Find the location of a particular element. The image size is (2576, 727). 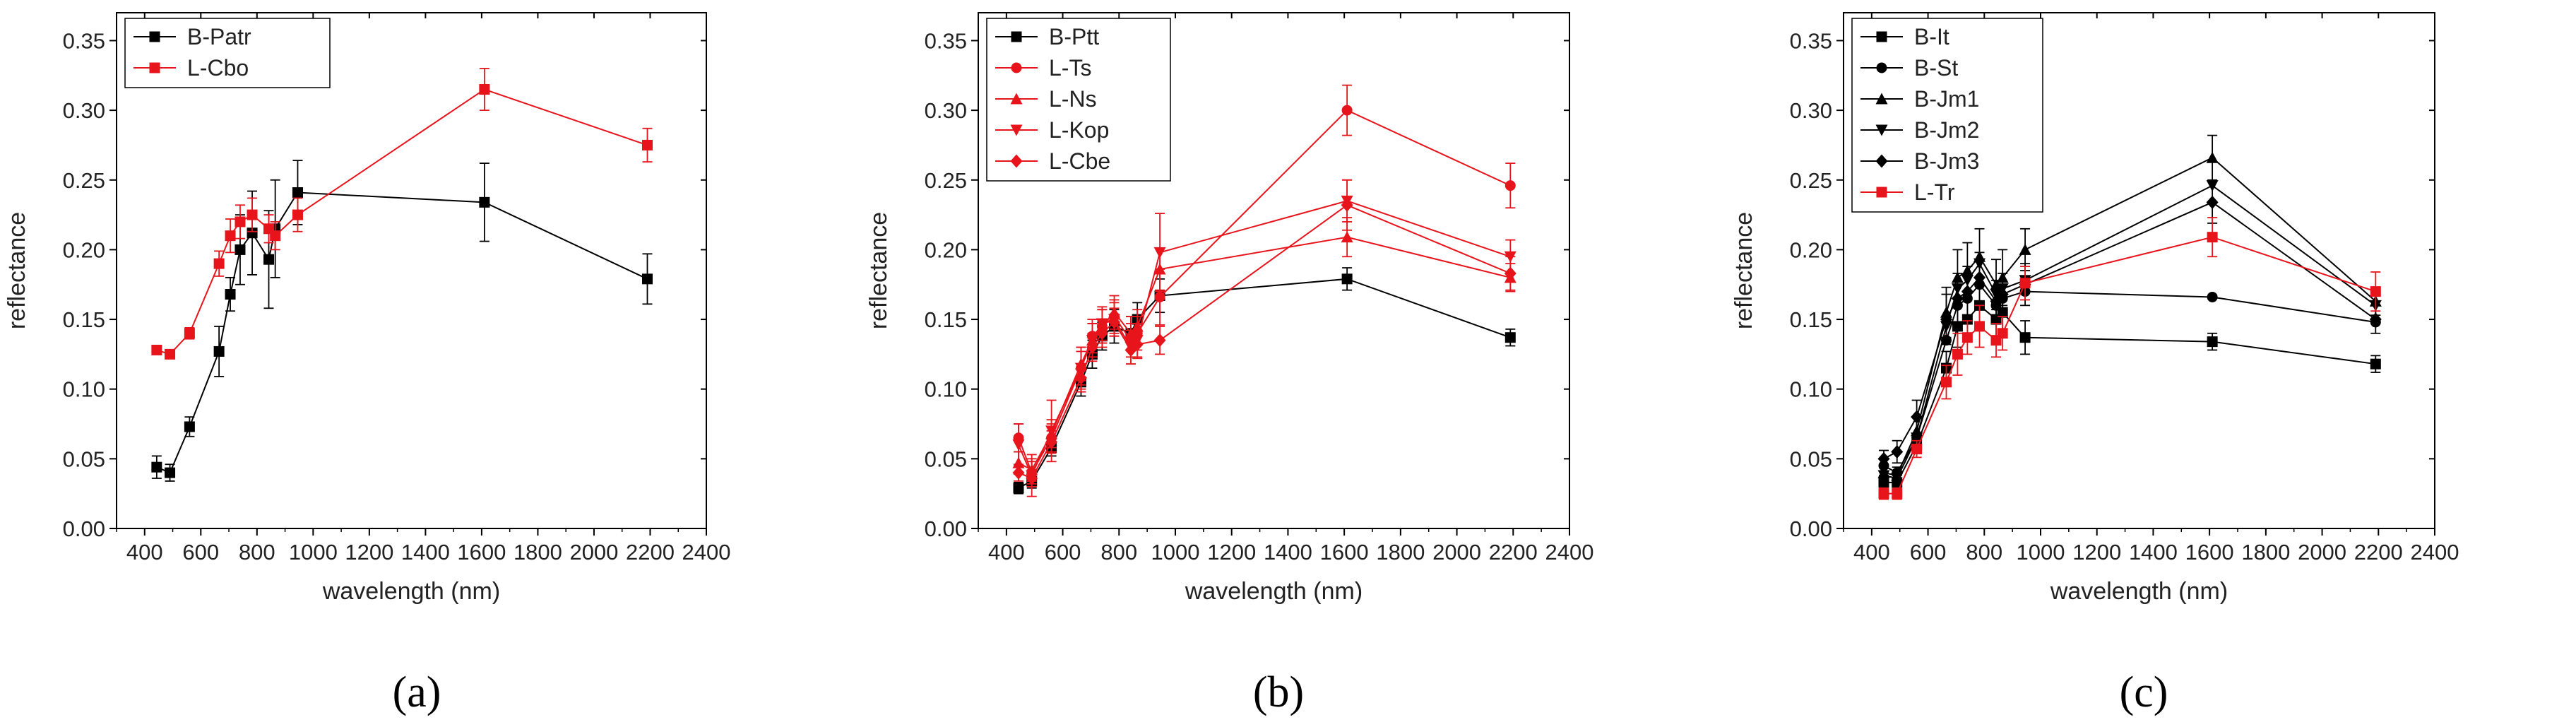

panel-label: (c) is located at coordinates (2144, 692).